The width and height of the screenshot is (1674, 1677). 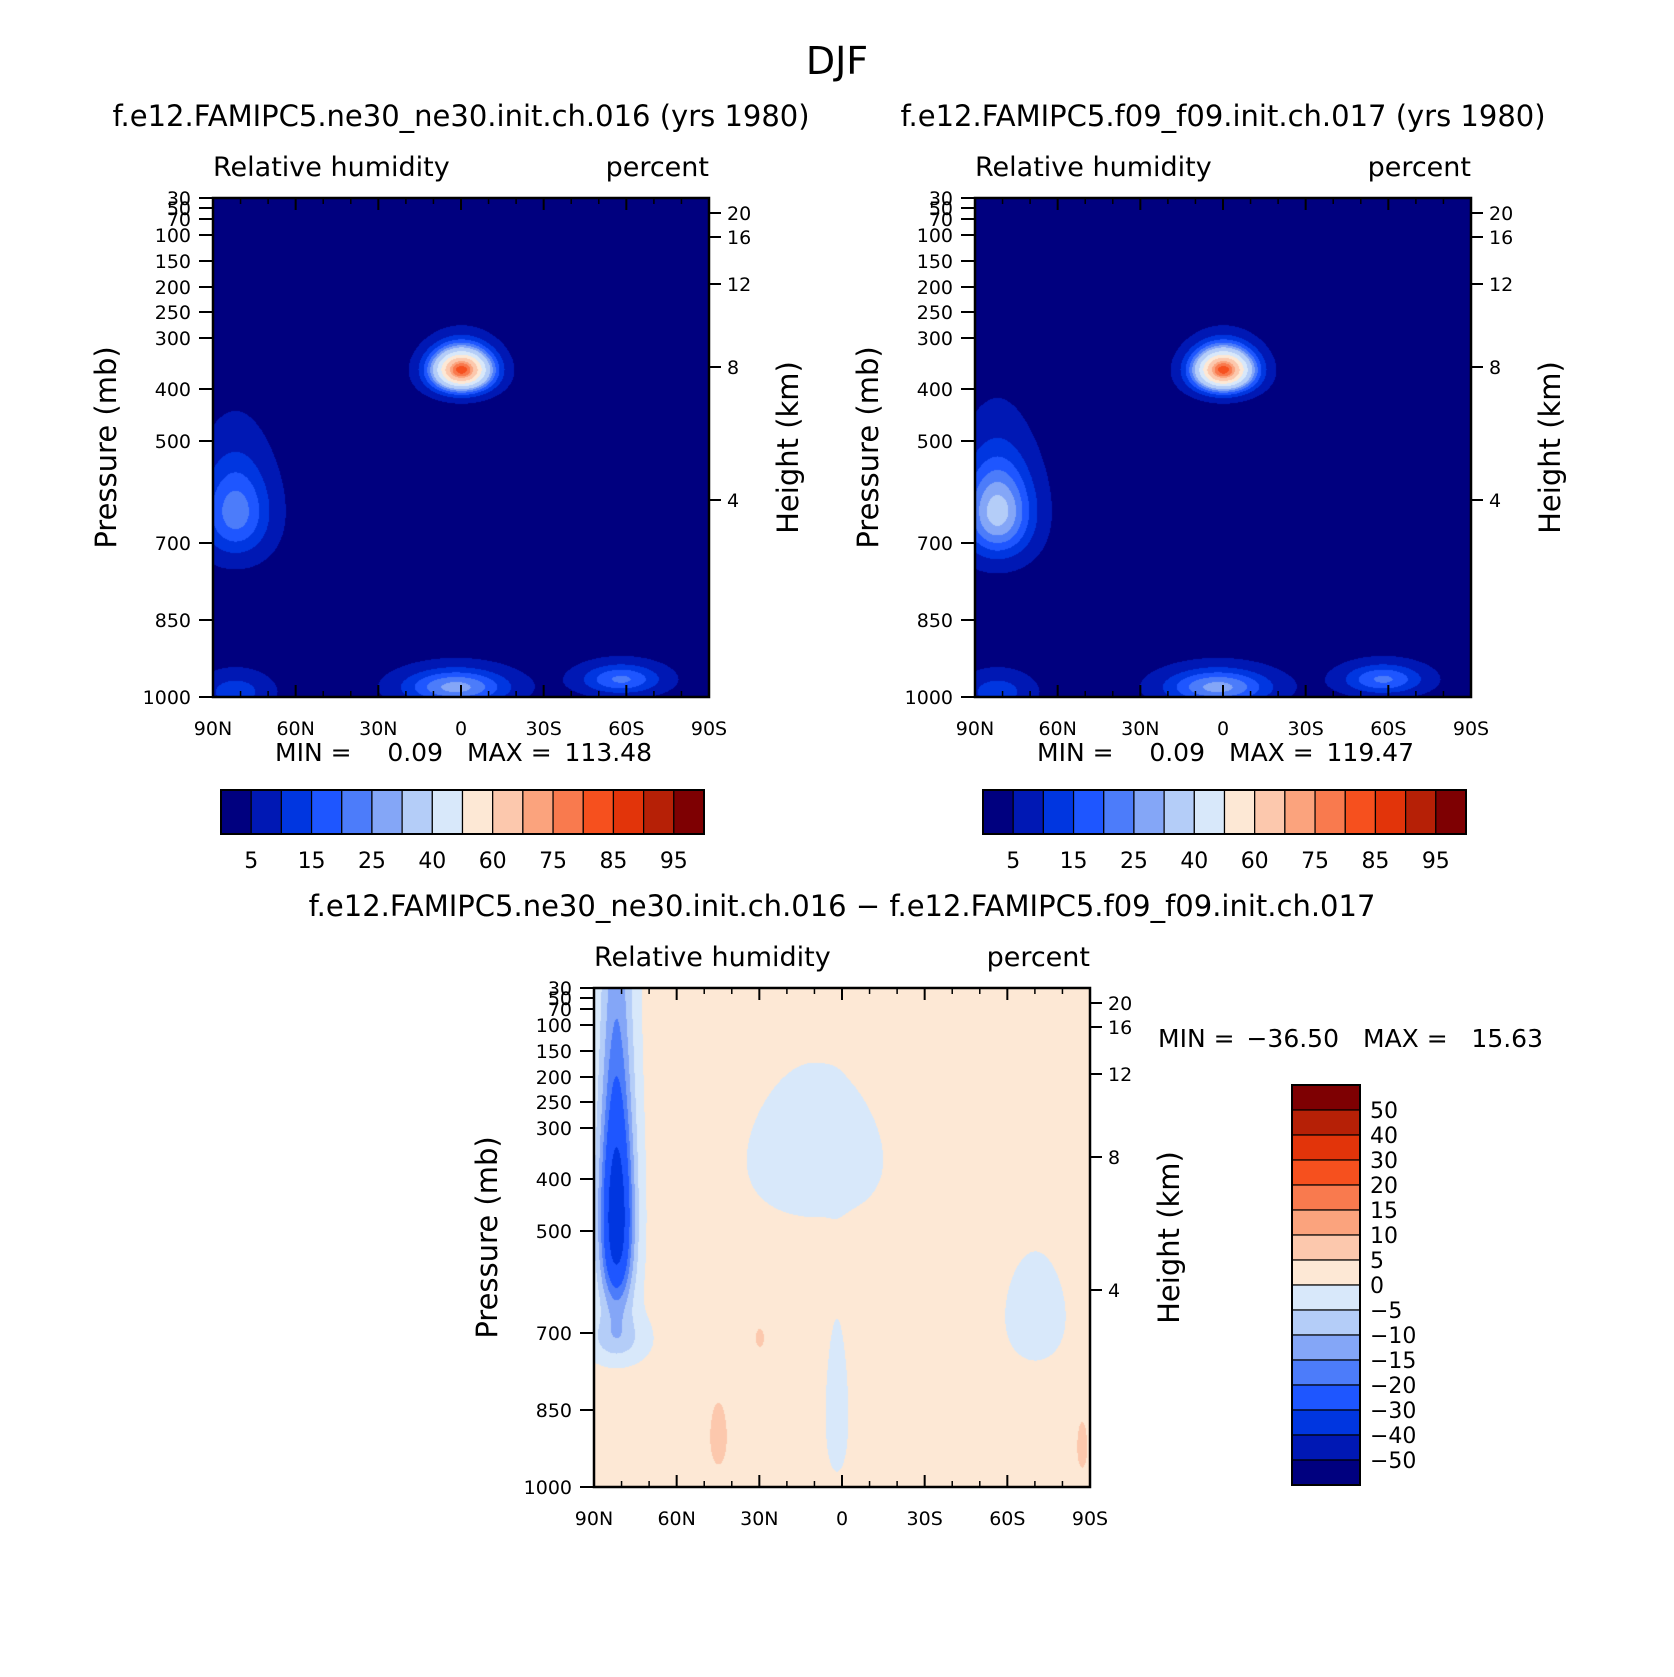 I want to click on colorbar-label: 60, so click(x=493, y=861).